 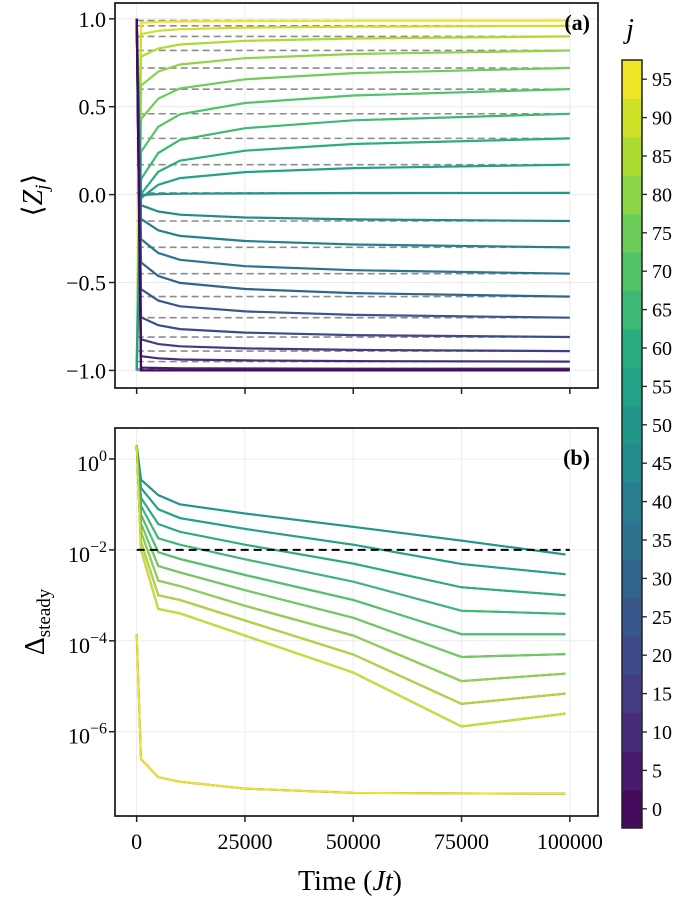 I want to click on colorbar-tick-label: 95, so click(x=662, y=80).